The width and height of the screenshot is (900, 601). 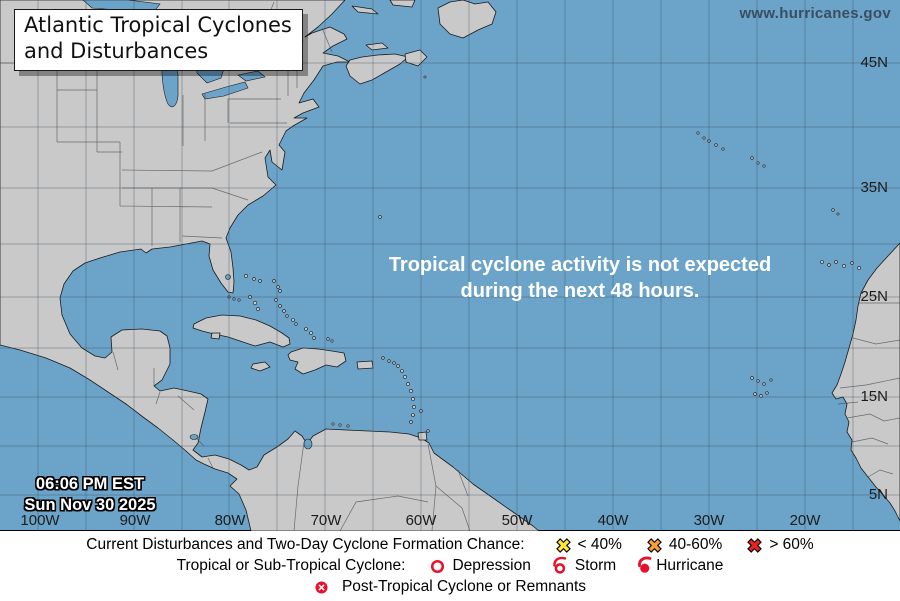 What do you see at coordinates (365, 365) in the screenshot?
I see `land-puerto-rico` at bounding box center [365, 365].